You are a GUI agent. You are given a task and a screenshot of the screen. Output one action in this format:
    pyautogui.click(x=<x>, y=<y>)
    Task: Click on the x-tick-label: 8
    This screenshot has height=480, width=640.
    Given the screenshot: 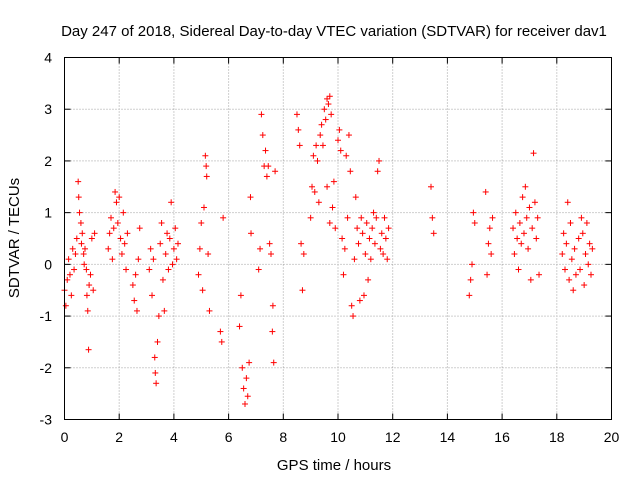 What is the action you would take?
    pyautogui.click(x=283, y=437)
    